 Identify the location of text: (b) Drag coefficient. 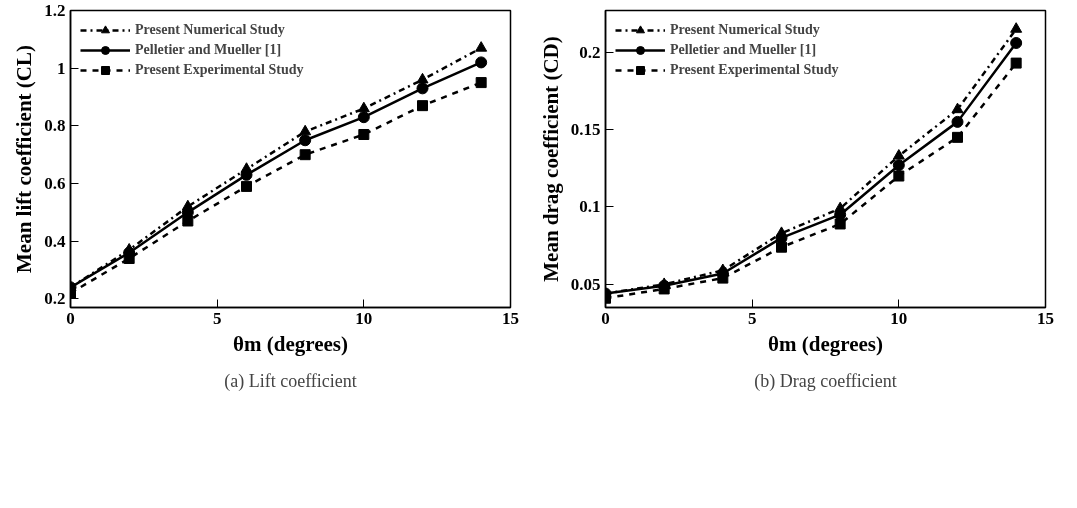
(825, 381).